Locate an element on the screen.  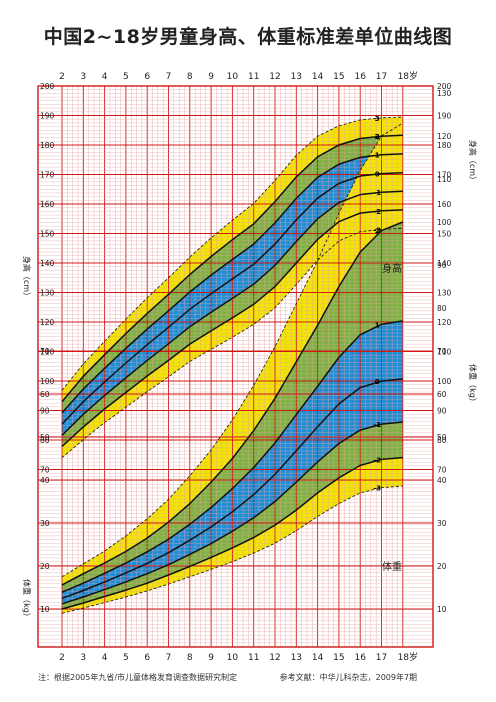
height-tick-left: 130 is located at coordinates (47, 293).